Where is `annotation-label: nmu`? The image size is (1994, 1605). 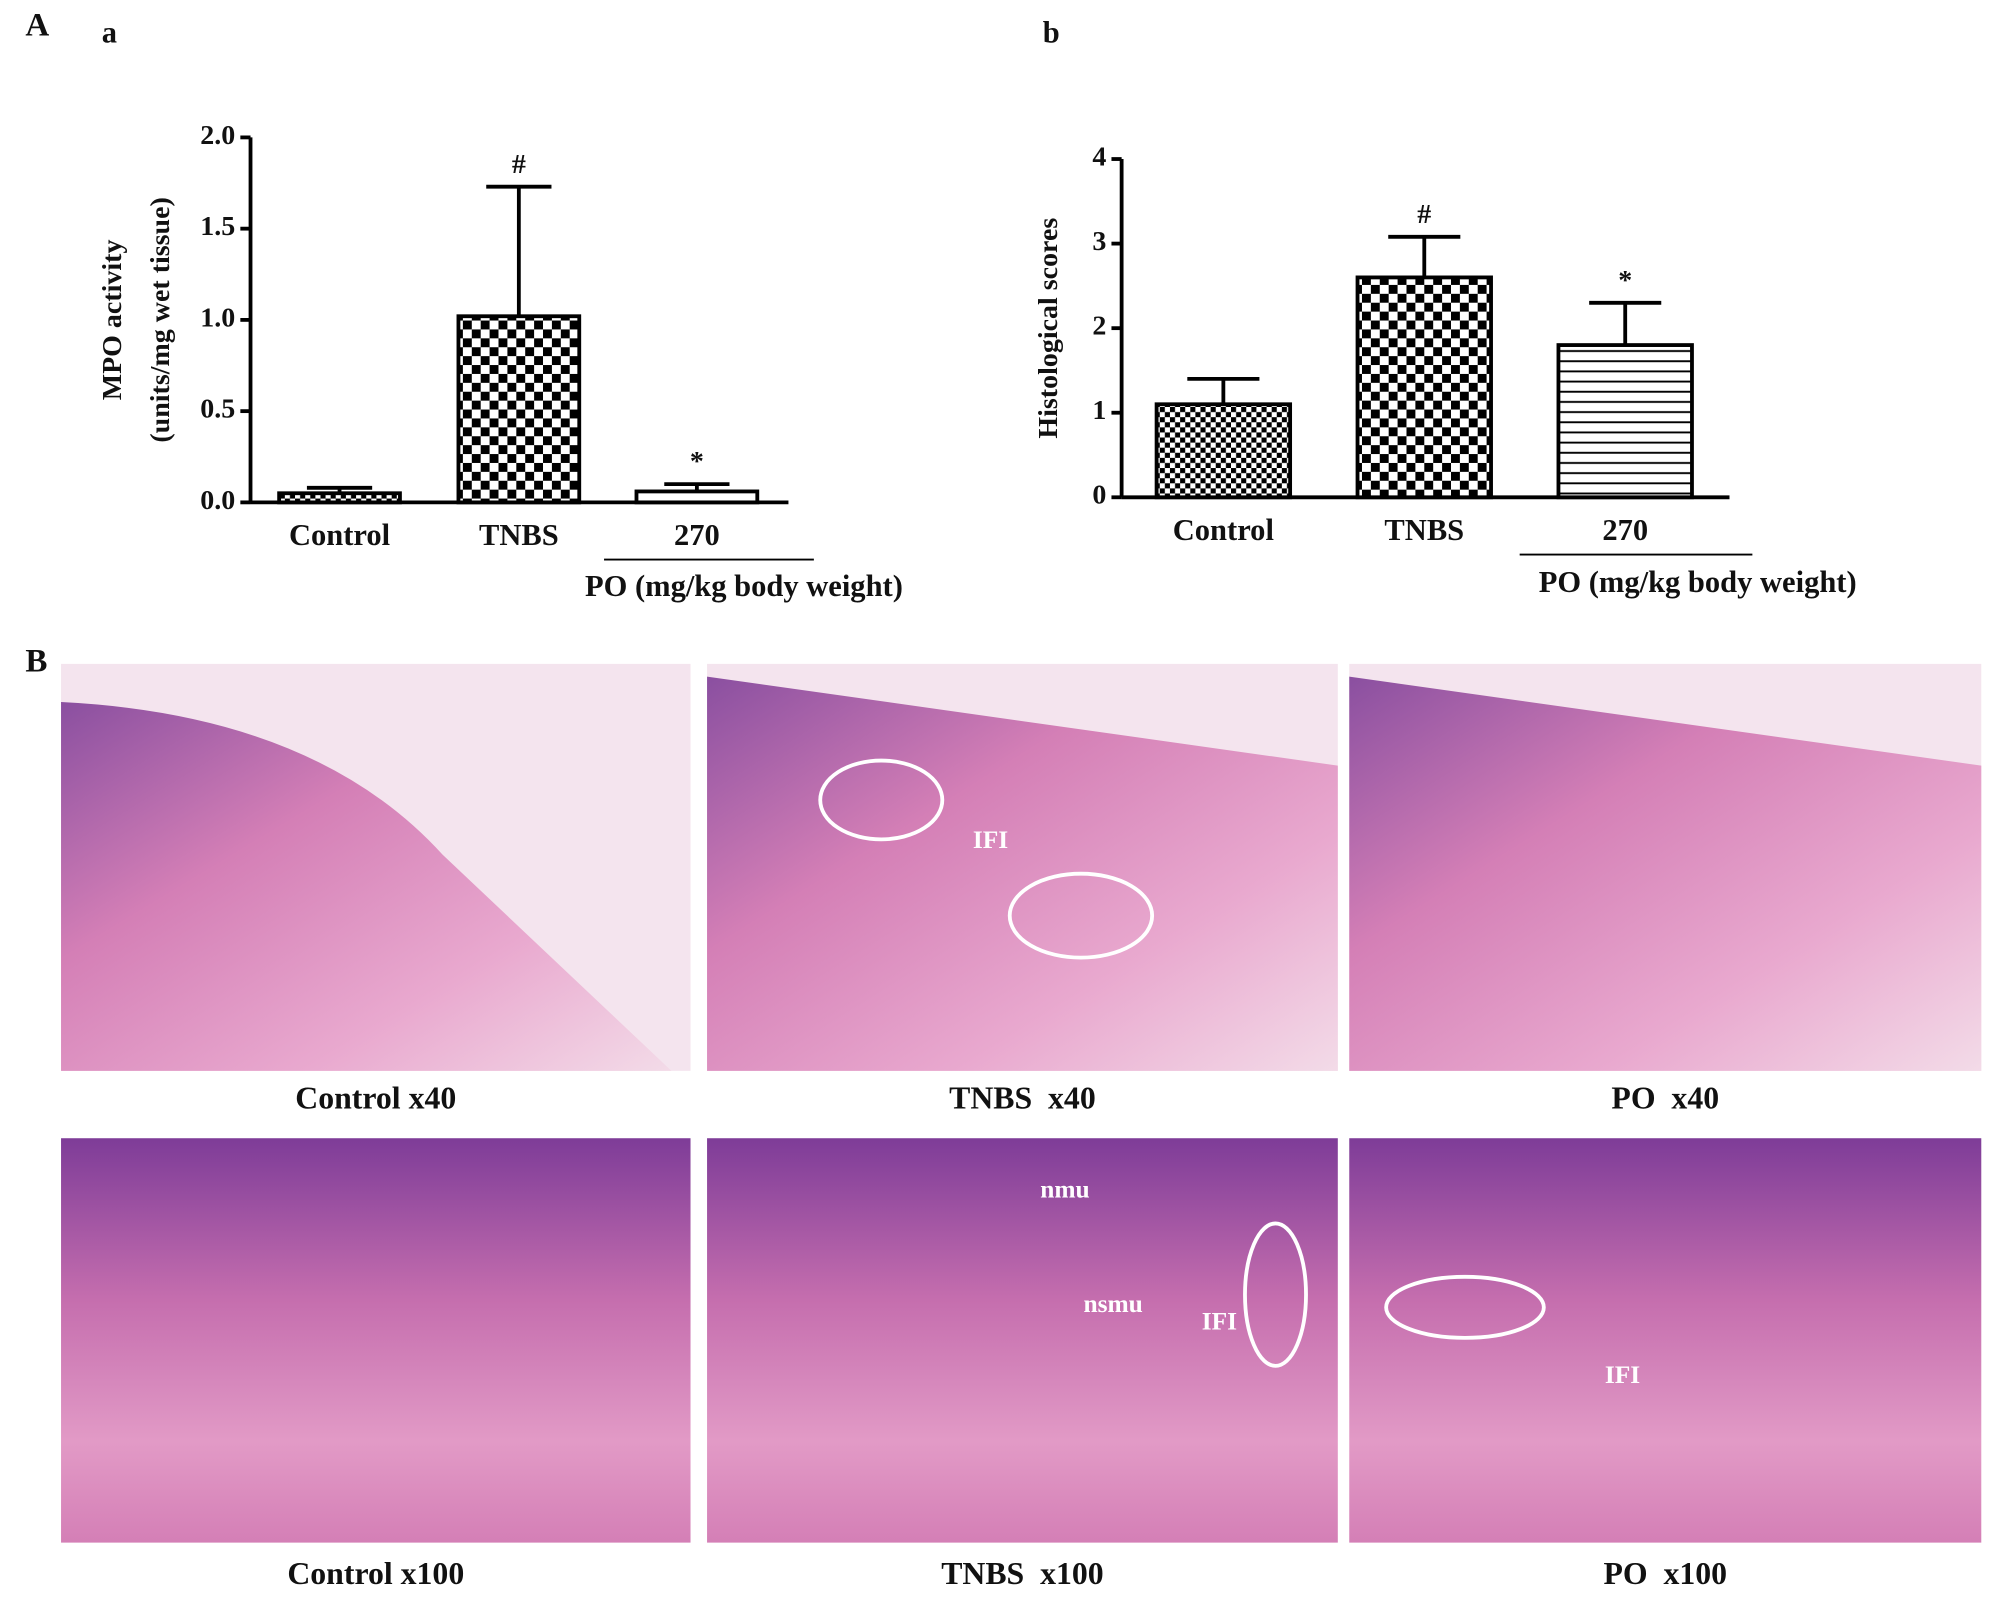 annotation-label: nmu is located at coordinates (1064, 1188).